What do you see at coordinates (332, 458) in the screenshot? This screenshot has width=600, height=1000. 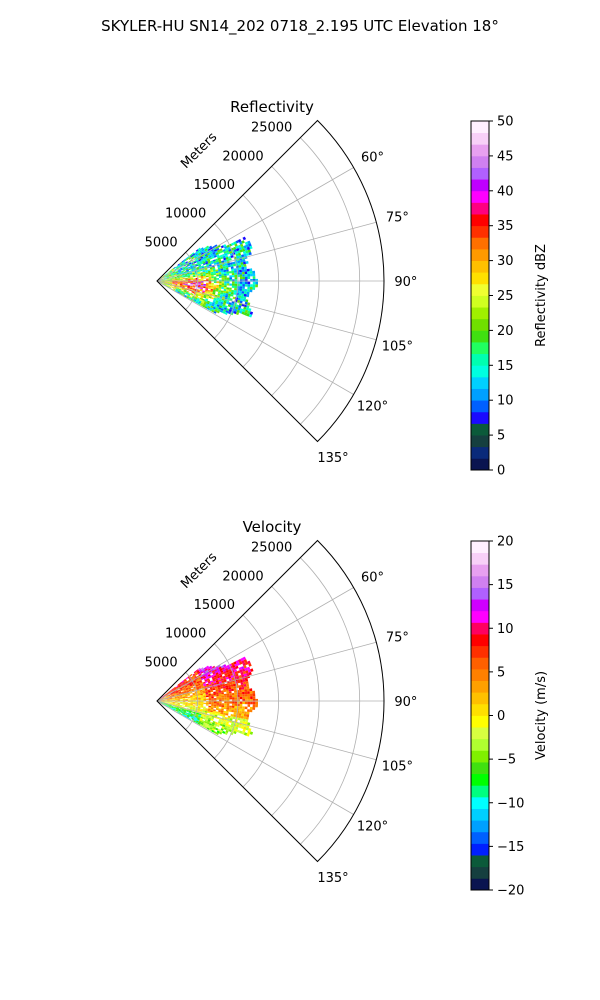 I see `azimuth-tick-label: 135°` at bounding box center [332, 458].